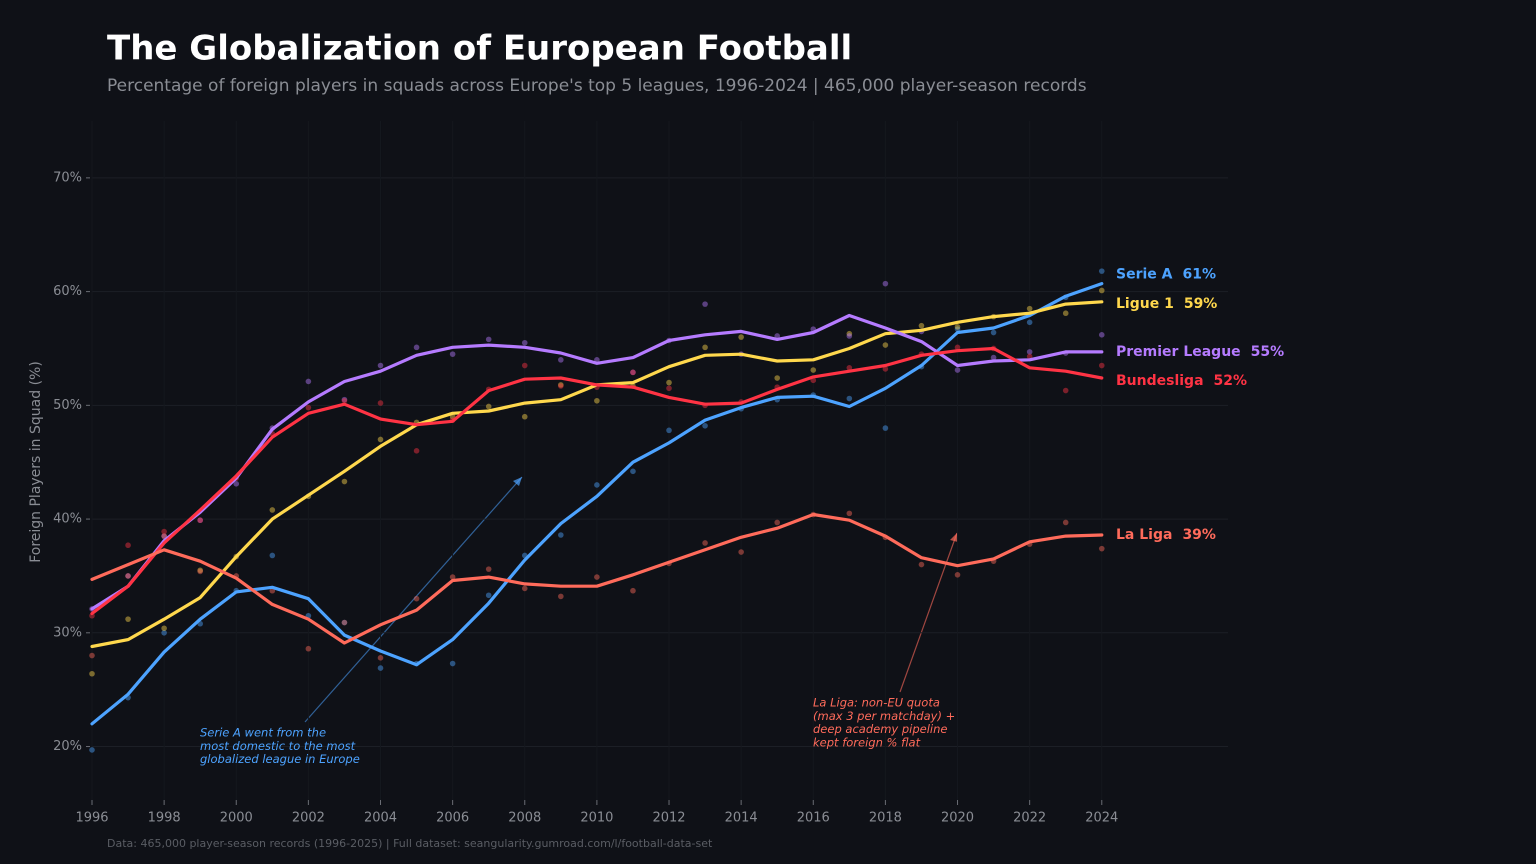 The height and width of the screenshot is (864, 1536). I want to click on y-tick-label: 40%, so click(67, 519).